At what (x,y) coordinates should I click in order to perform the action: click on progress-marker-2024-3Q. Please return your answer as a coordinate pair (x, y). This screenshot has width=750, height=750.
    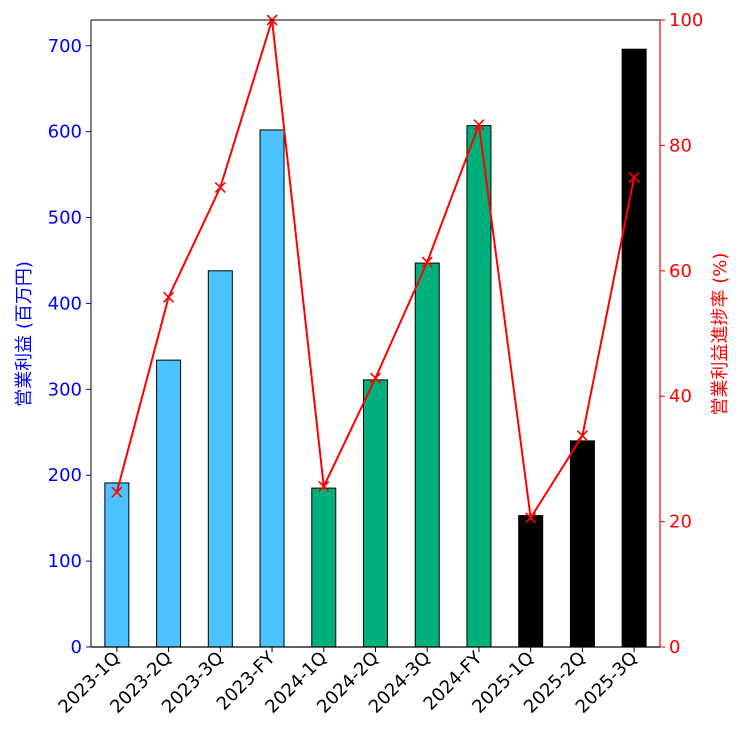
    Looking at the image, I should click on (427, 262).